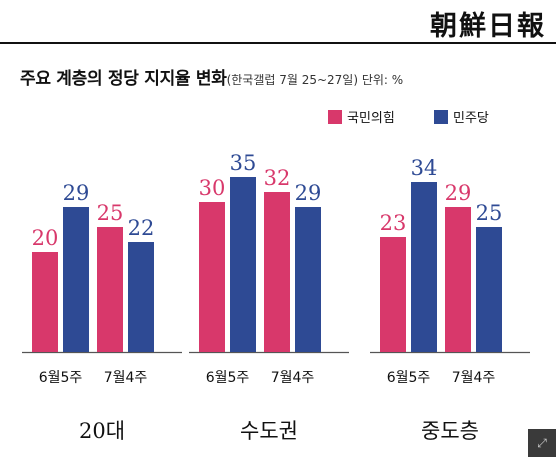  Describe the element at coordinates (102, 431) in the screenshot. I see `group-label: 20대` at that location.